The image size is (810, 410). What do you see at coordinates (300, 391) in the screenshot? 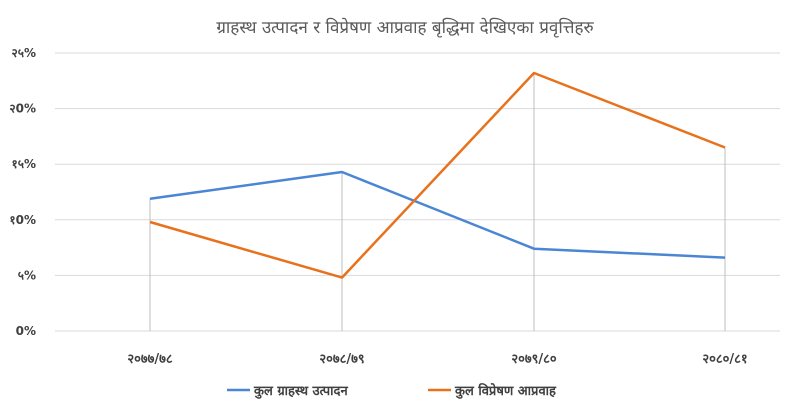
I see `legend-label-0: कुल ग्राहस्थ उत्पादन` at bounding box center [300, 391].